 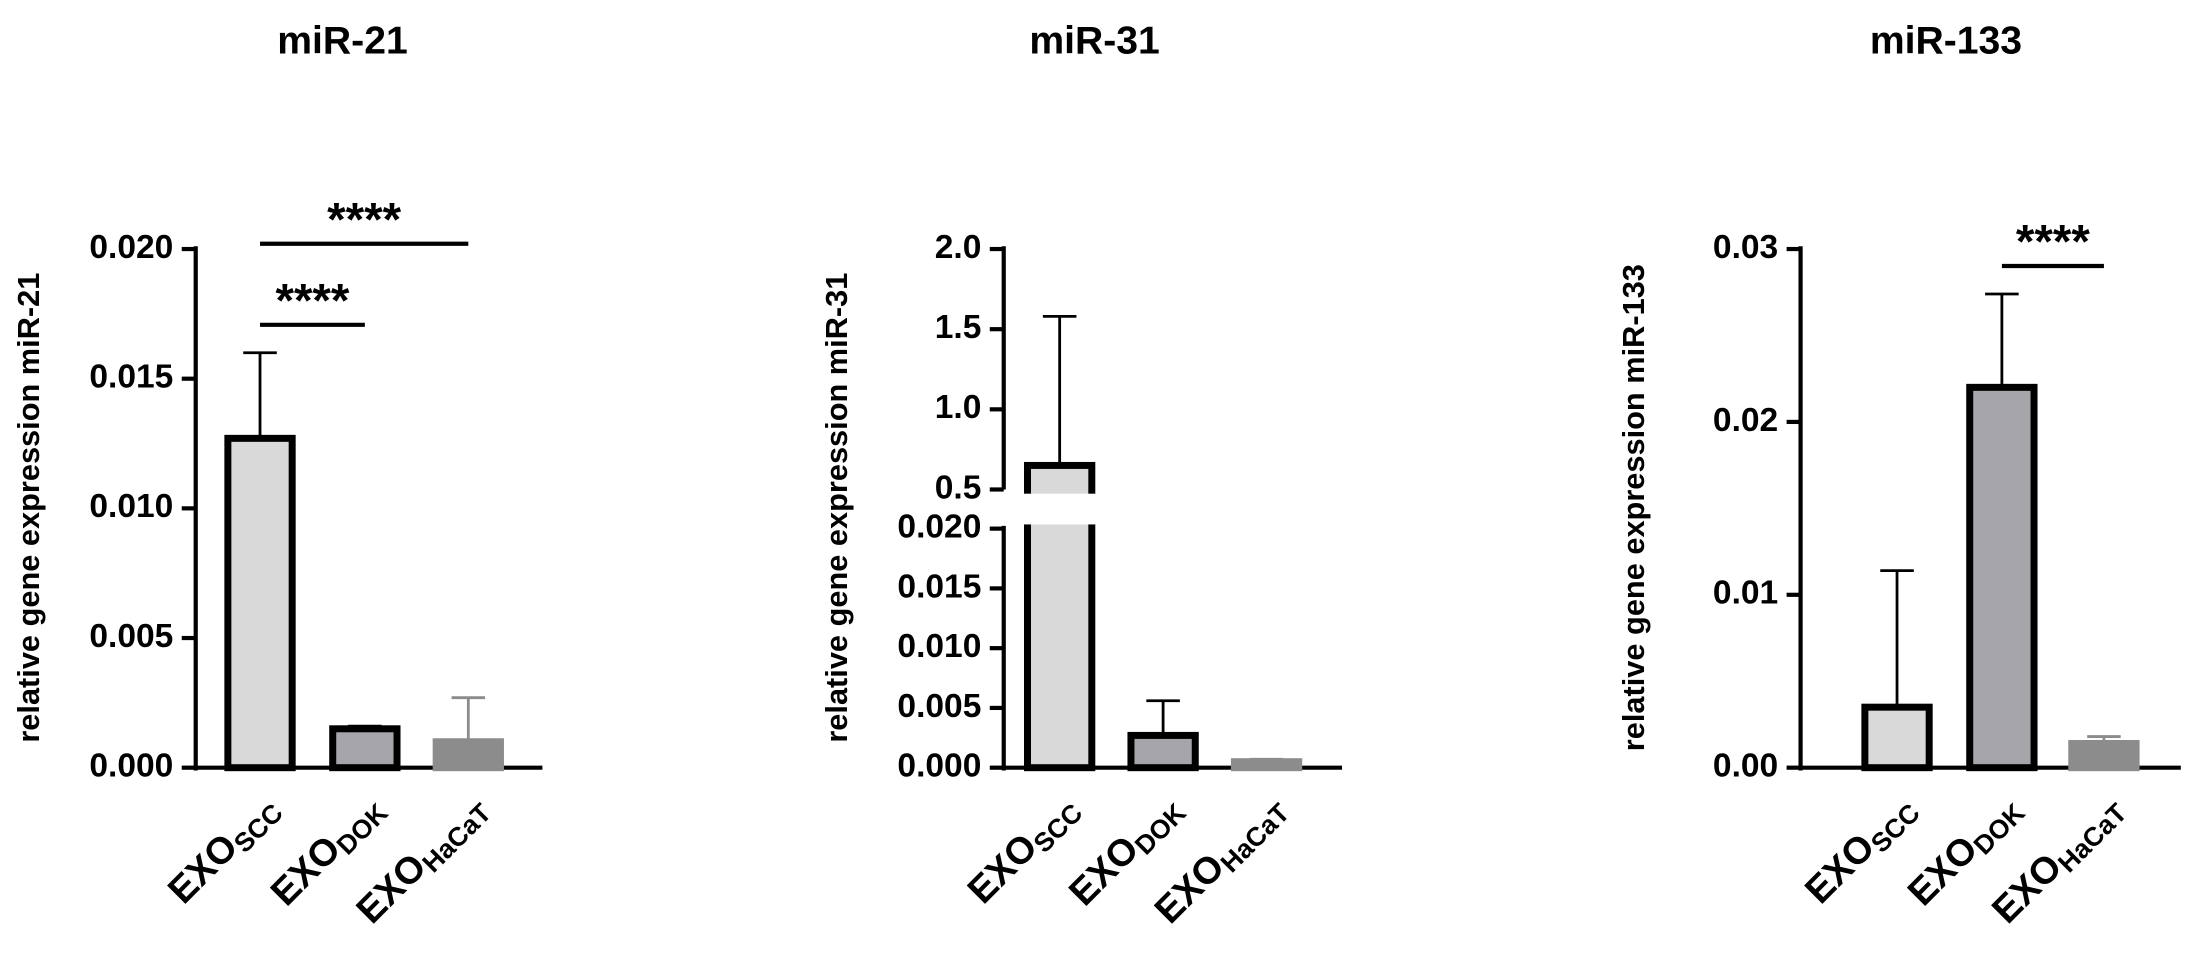 What do you see at coordinates (836, 508) in the screenshot?
I see `y-axis-label: relative gene expression miR-31` at bounding box center [836, 508].